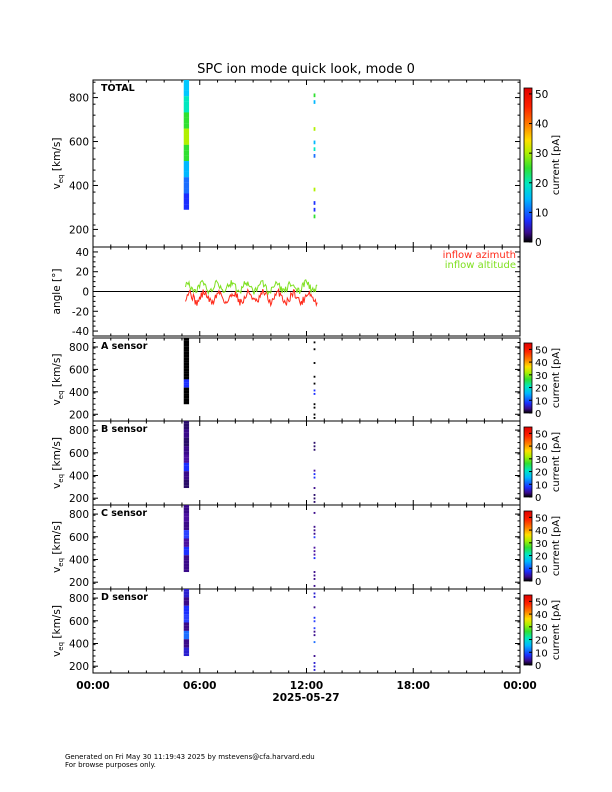  I want to click on legend-inflow-azimuth: inflow azimuth, so click(479, 255).